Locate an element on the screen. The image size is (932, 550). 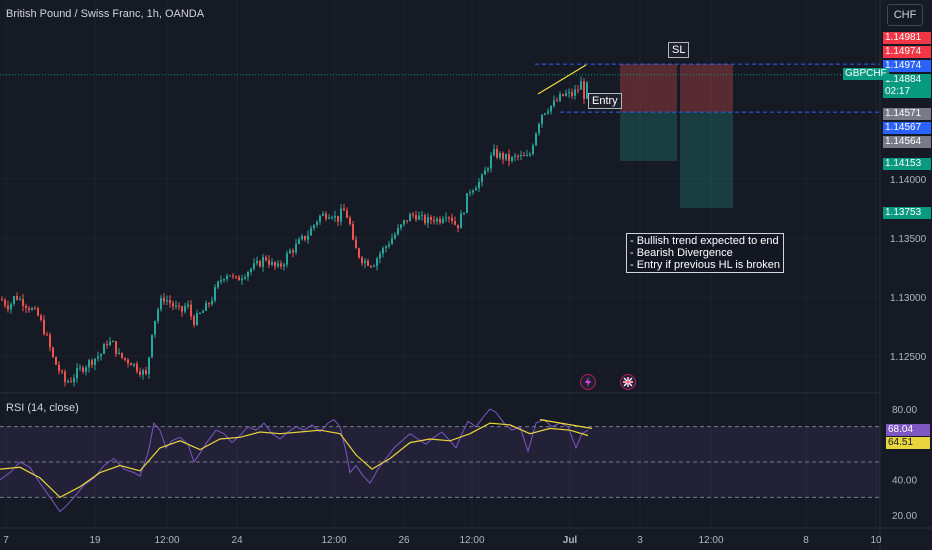
rsi-zone is located at coordinates (440, 462).